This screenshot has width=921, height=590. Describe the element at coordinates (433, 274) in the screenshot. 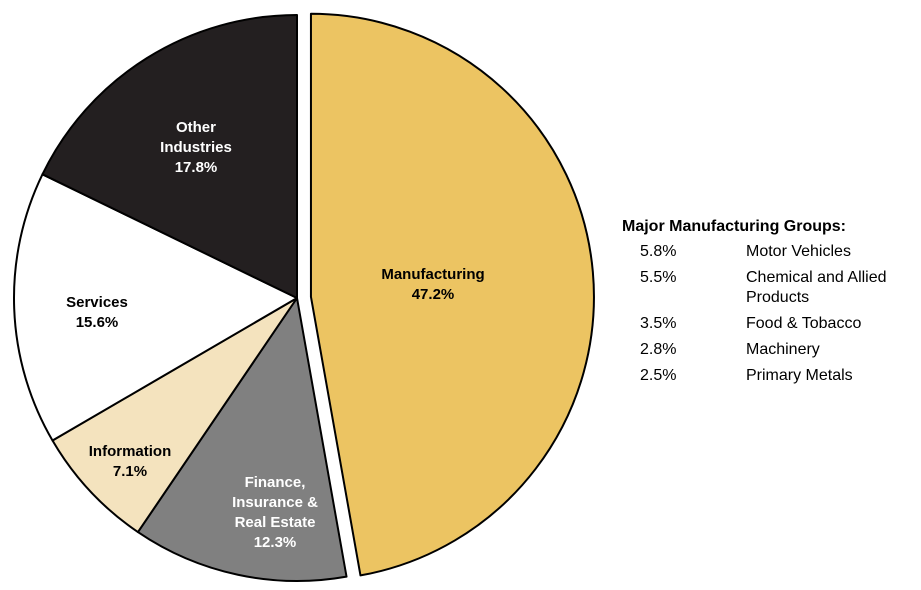

I see `slice-category: Manufacturing` at that location.